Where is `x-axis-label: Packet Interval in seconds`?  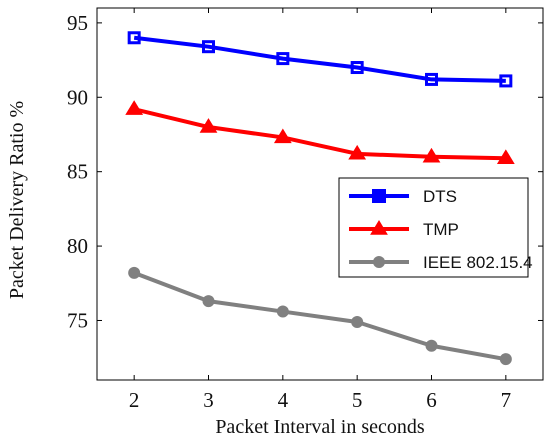
x-axis-label: Packet Interval in seconds is located at coordinates (320, 427).